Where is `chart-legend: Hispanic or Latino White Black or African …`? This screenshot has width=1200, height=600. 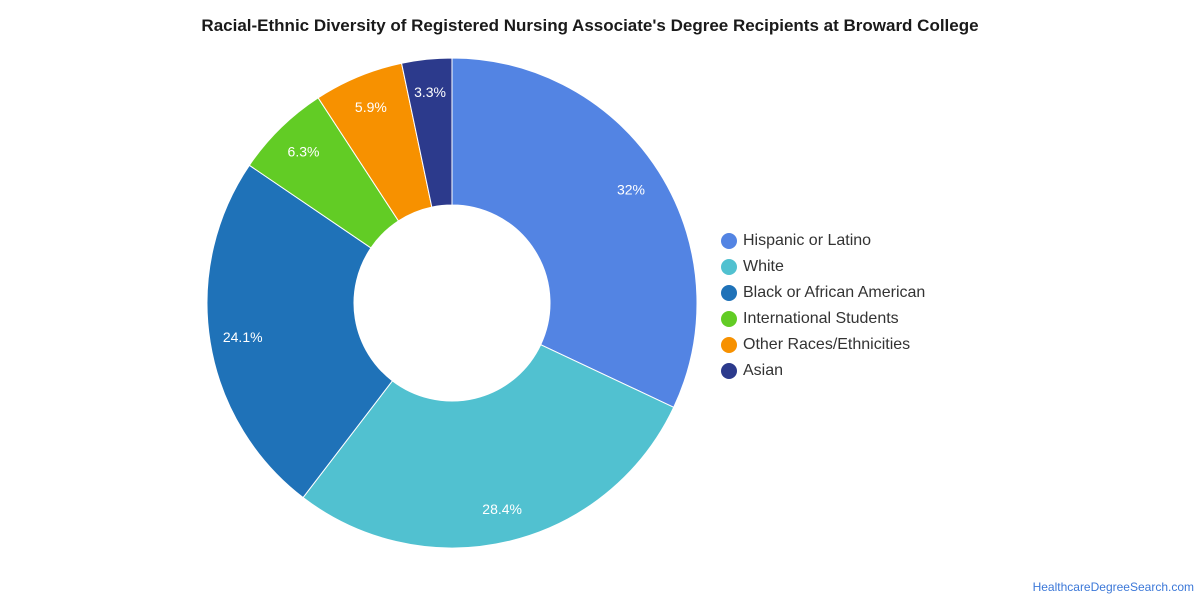 chart-legend: Hispanic or Latino White Black or African … is located at coordinates (823, 306).